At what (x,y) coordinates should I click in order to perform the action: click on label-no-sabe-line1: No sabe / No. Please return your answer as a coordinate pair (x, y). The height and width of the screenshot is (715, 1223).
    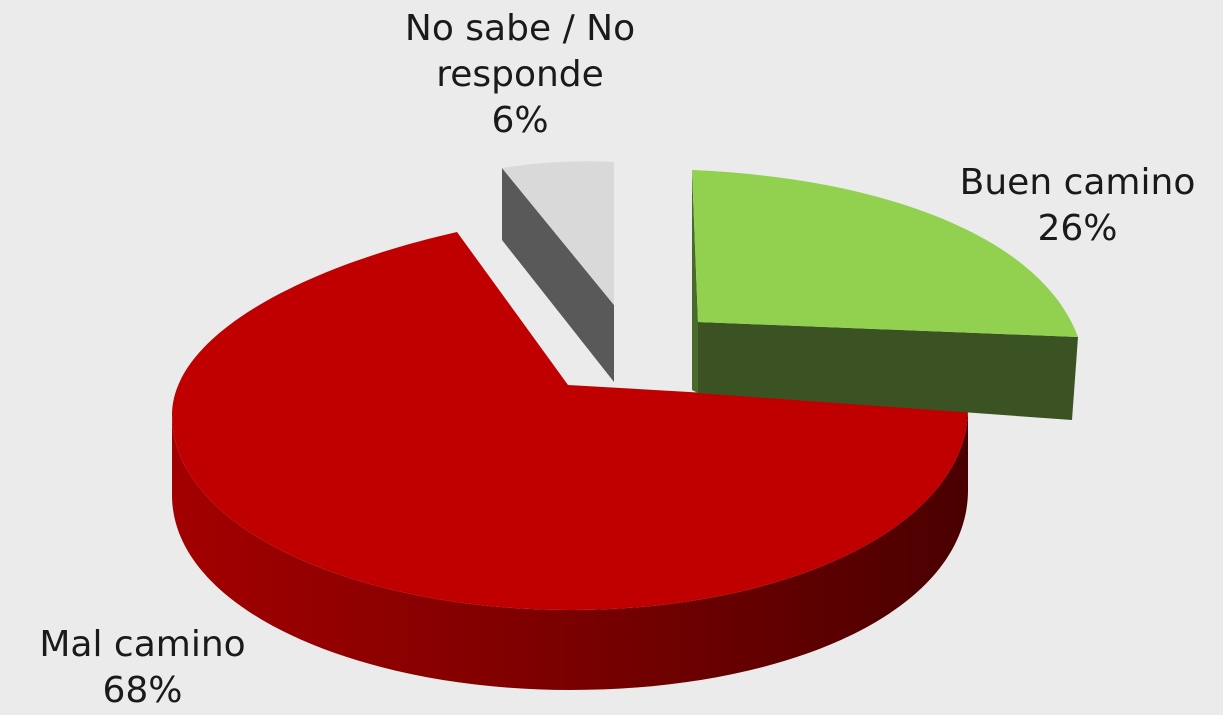
    Looking at the image, I should click on (520, 28).